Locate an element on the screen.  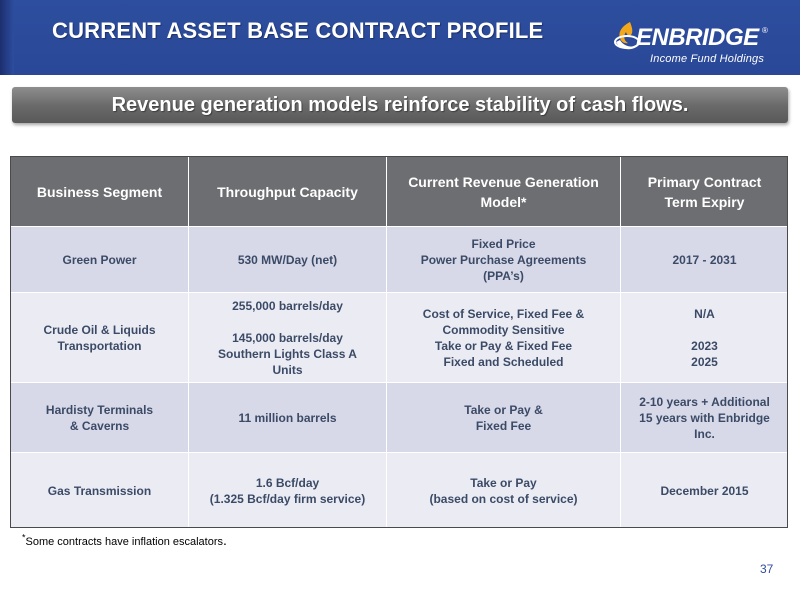
col-header-model: Current Revenue Generation Model* is located at coordinates (503, 191).